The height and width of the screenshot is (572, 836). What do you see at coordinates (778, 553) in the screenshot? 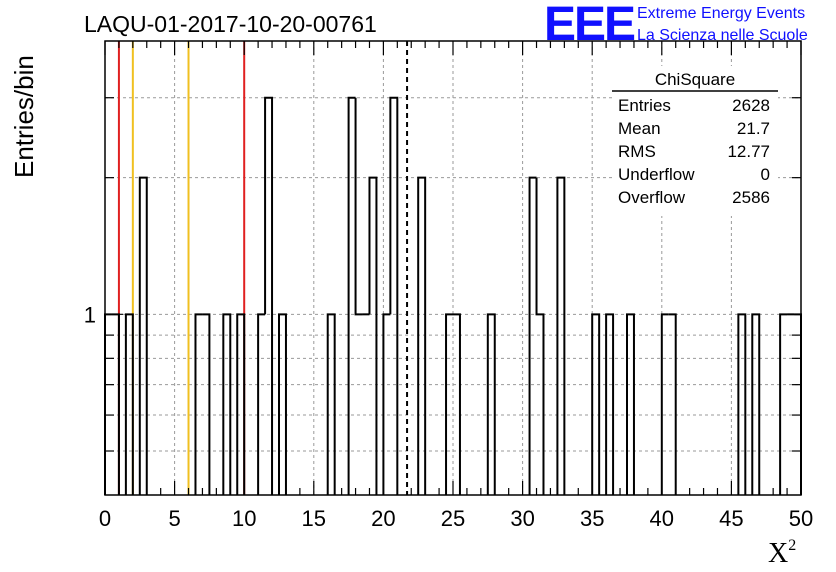
I see `x-axis-label-base: X` at bounding box center [778, 553].